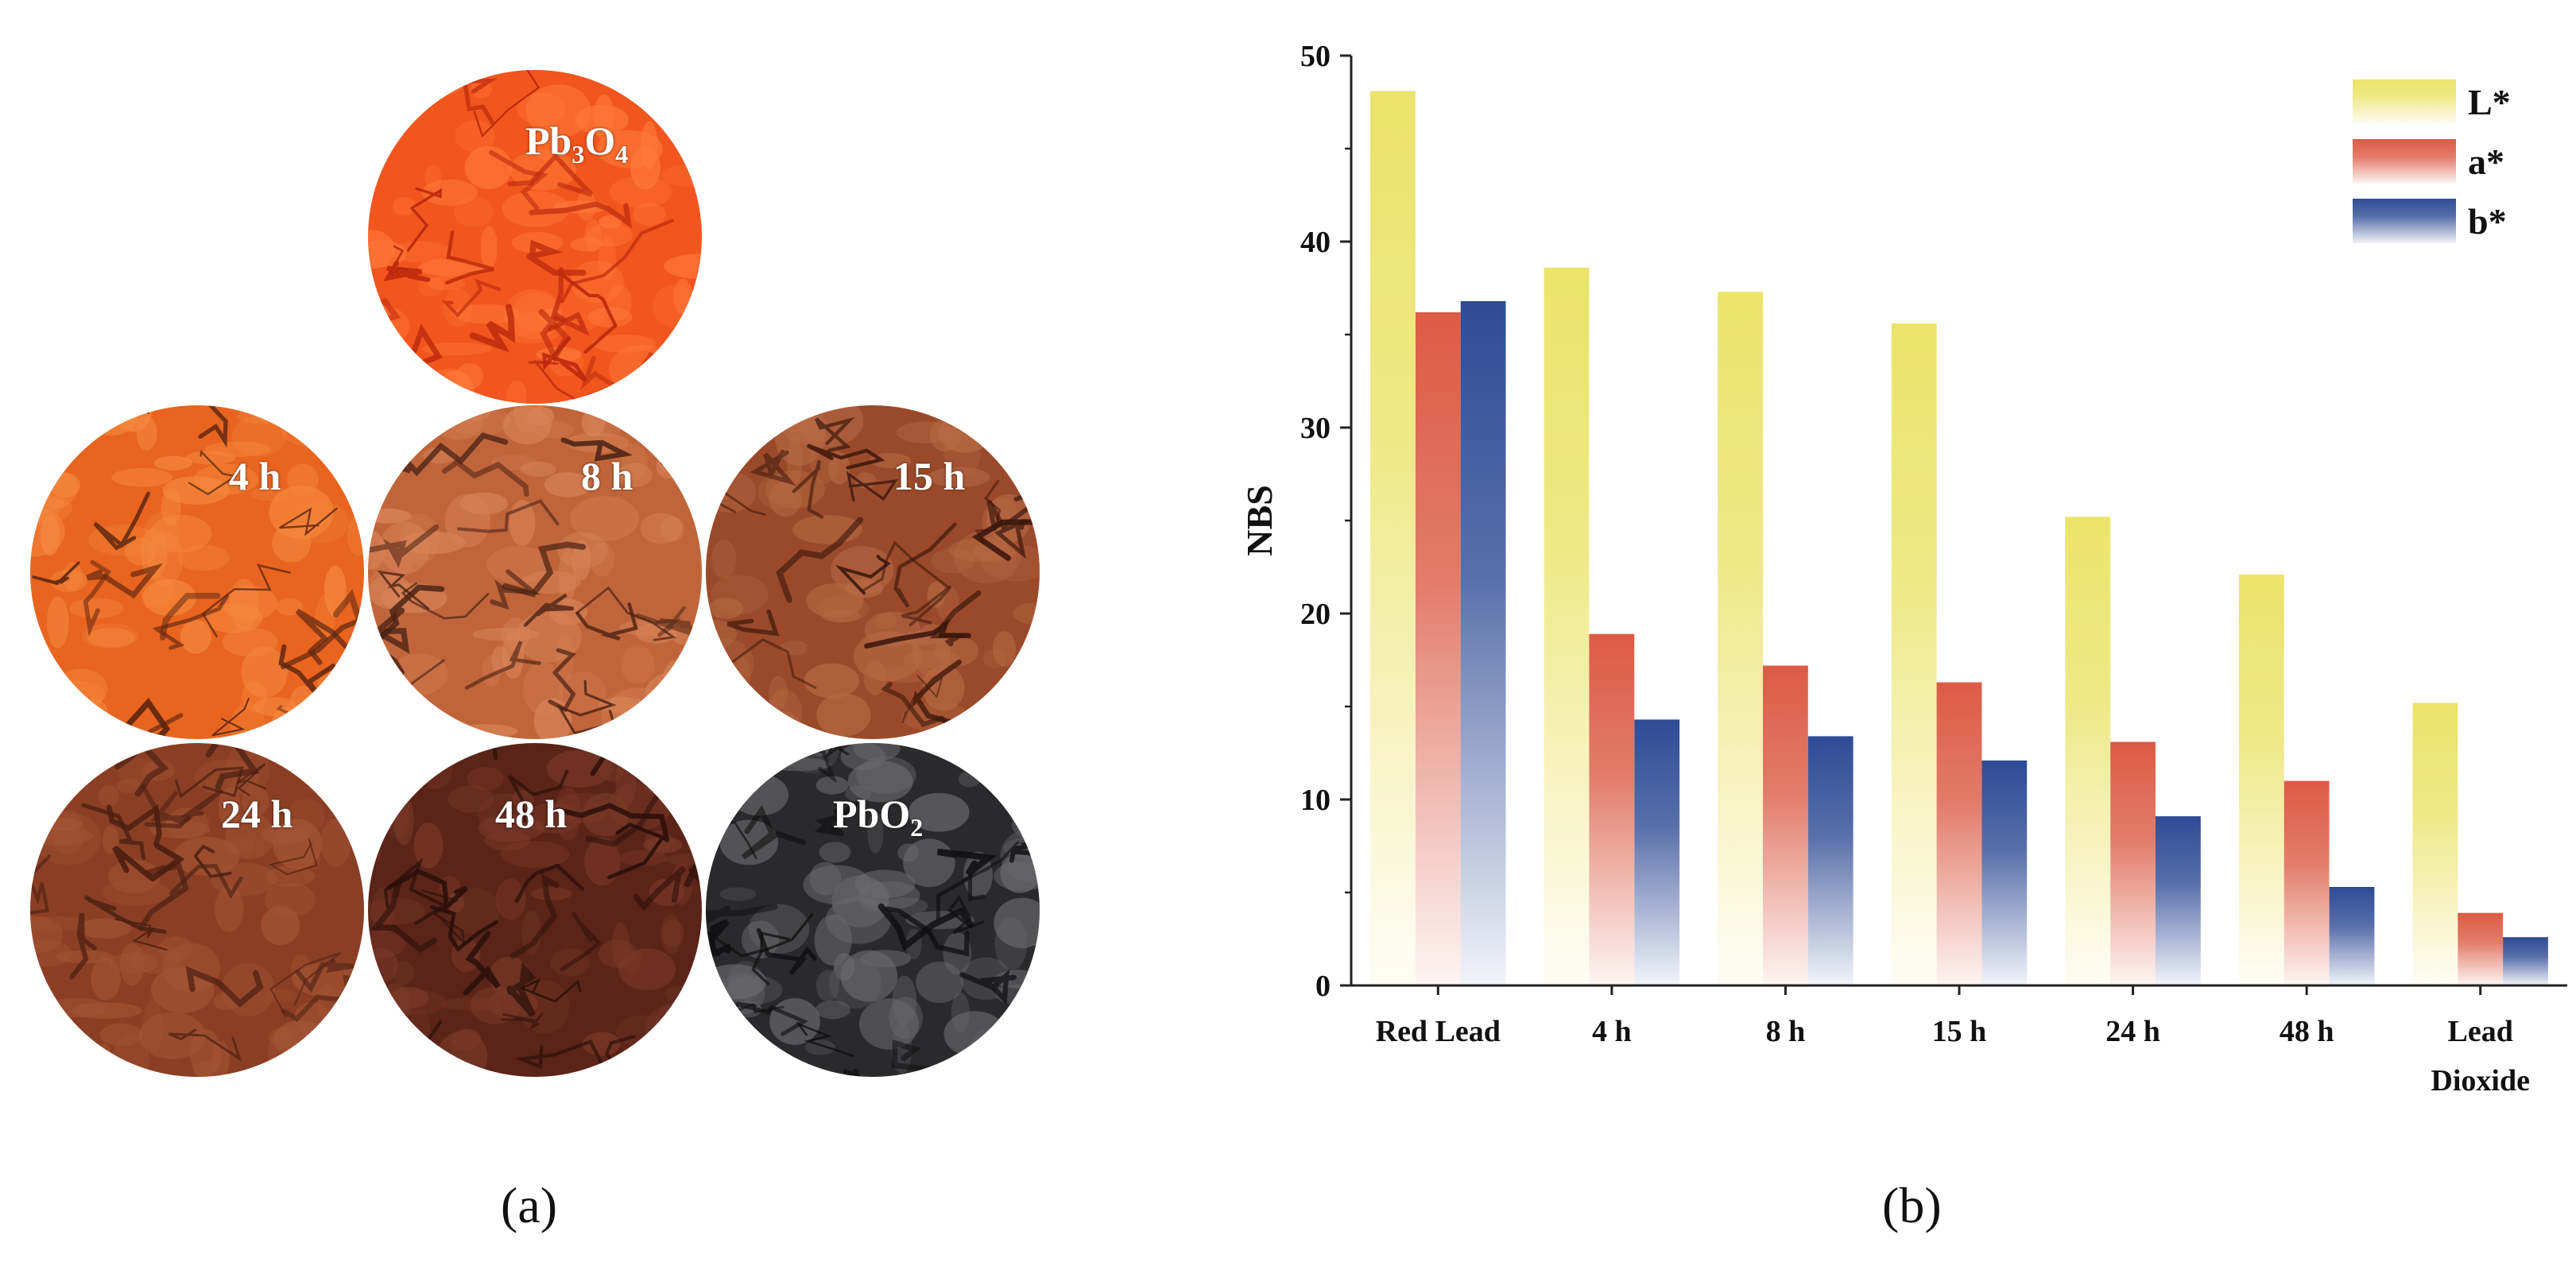 This screenshot has width=2576, height=1266. What do you see at coordinates (607, 476) in the screenshot?
I see `sample-label: 8 h` at bounding box center [607, 476].